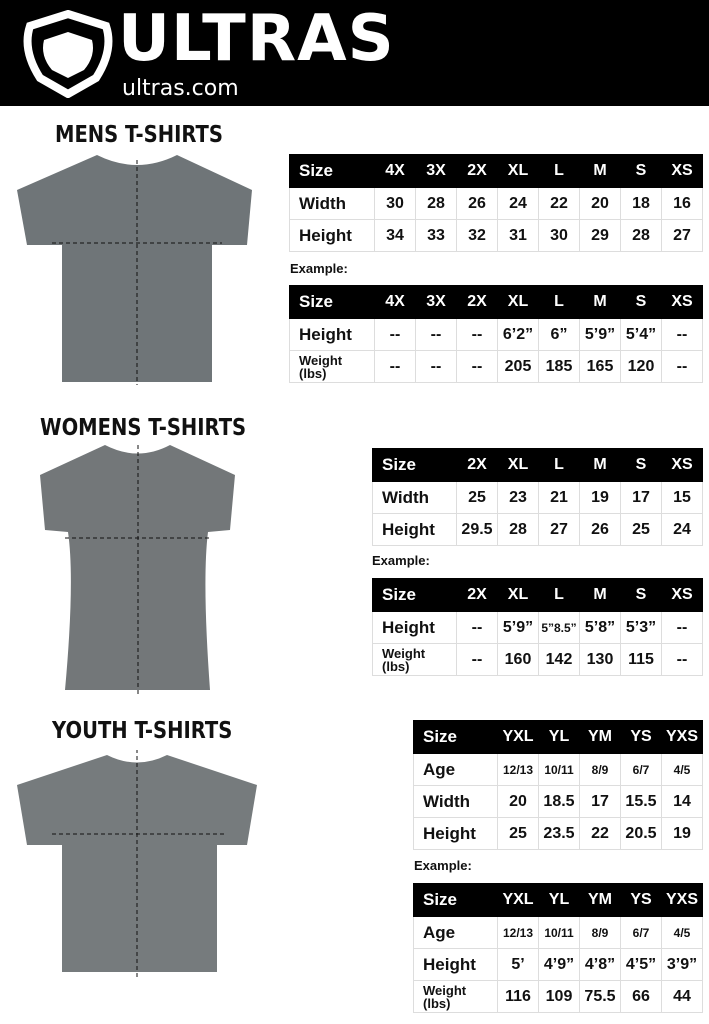  What do you see at coordinates (395, 235) in the screenshot?
I see `table-cell: 34` at bounding box center [395, 235].